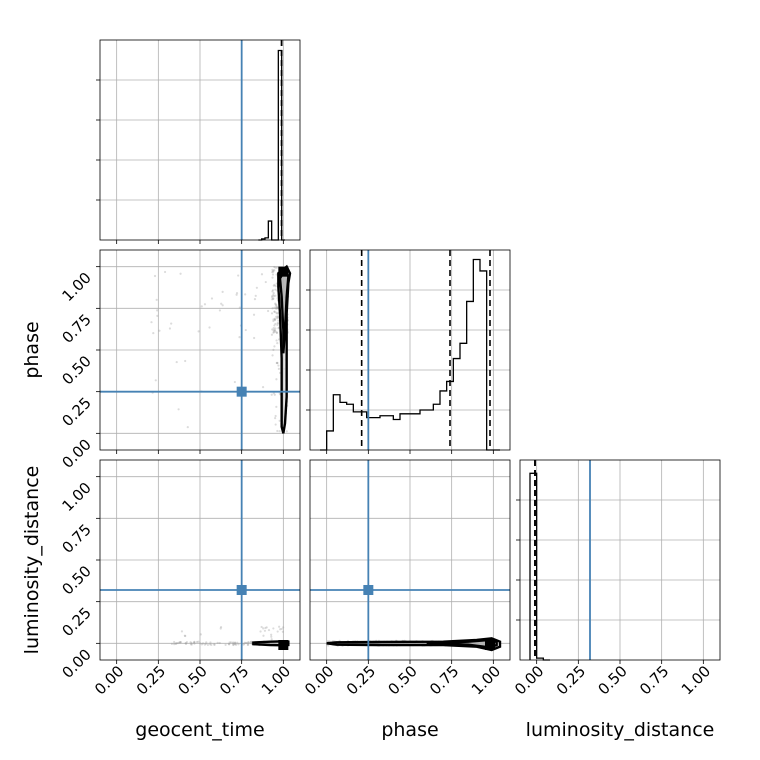 Image resolution: width=760 pixels, height=760 pixels. What do you see at coordinates (241, 590) in the screenshot?
I see `truth-marker` at bounding box center [241, 590].